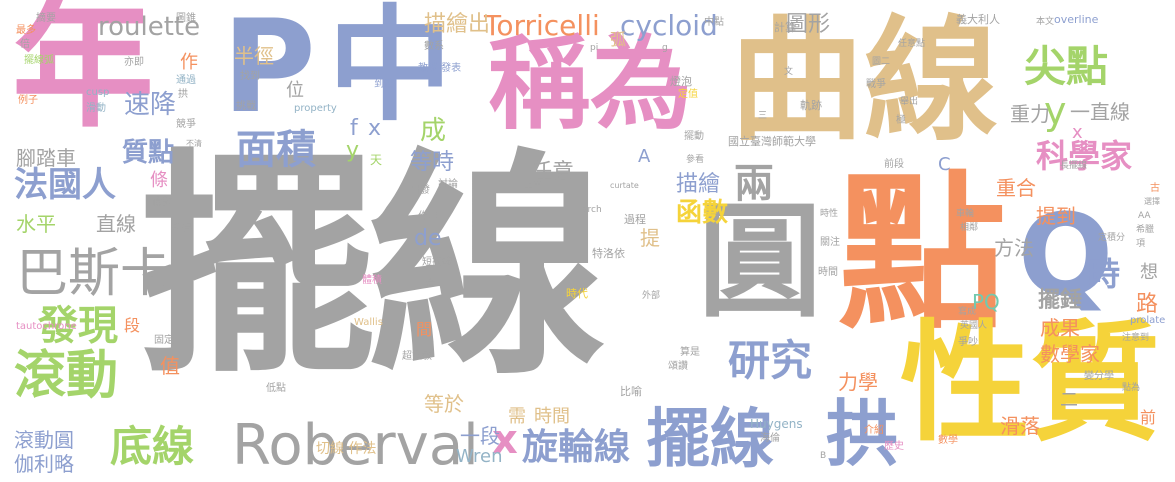  What do you see at coordinates (770, 438) in the screenshot?
I see `word-hailun: 海倫` at bounding box center [770, 438].